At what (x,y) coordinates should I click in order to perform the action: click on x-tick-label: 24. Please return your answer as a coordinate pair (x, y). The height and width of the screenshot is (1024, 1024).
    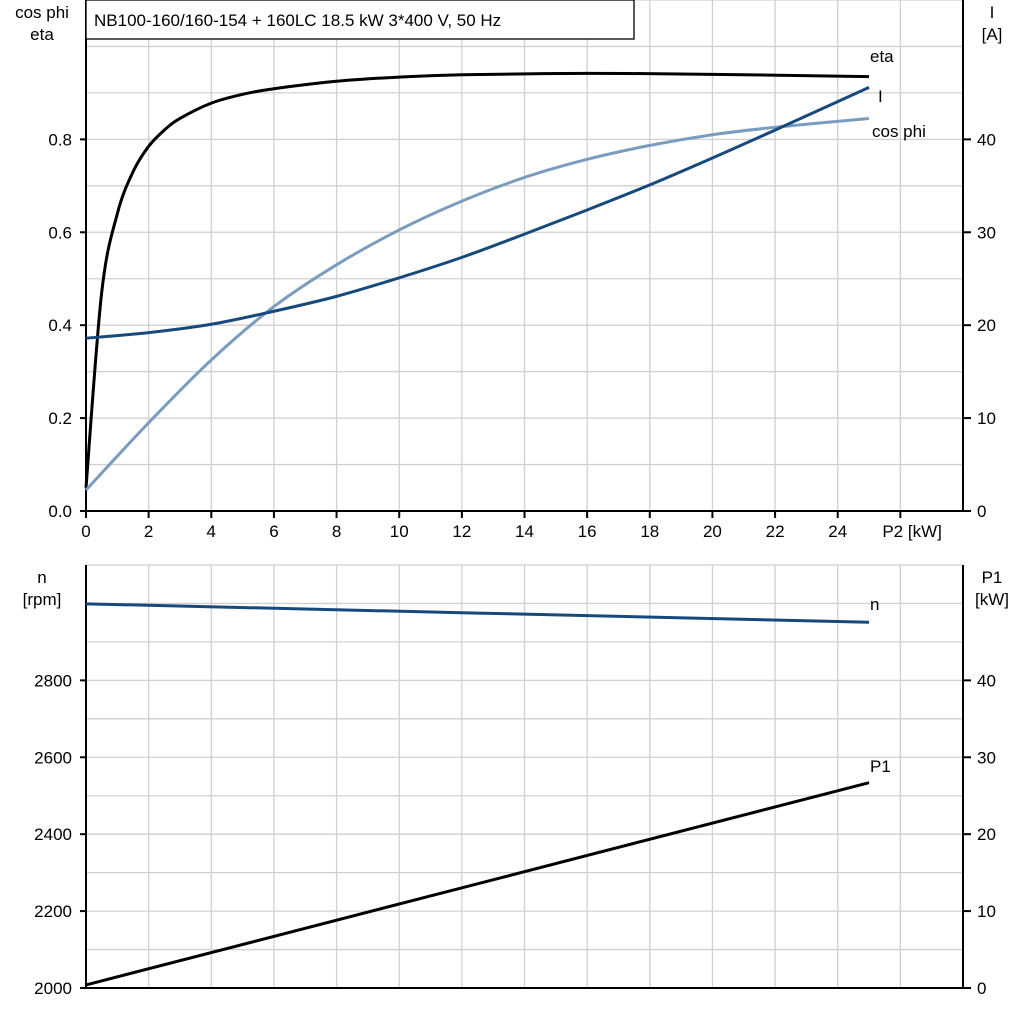
    Looking at the image, I should click on (837, 531).